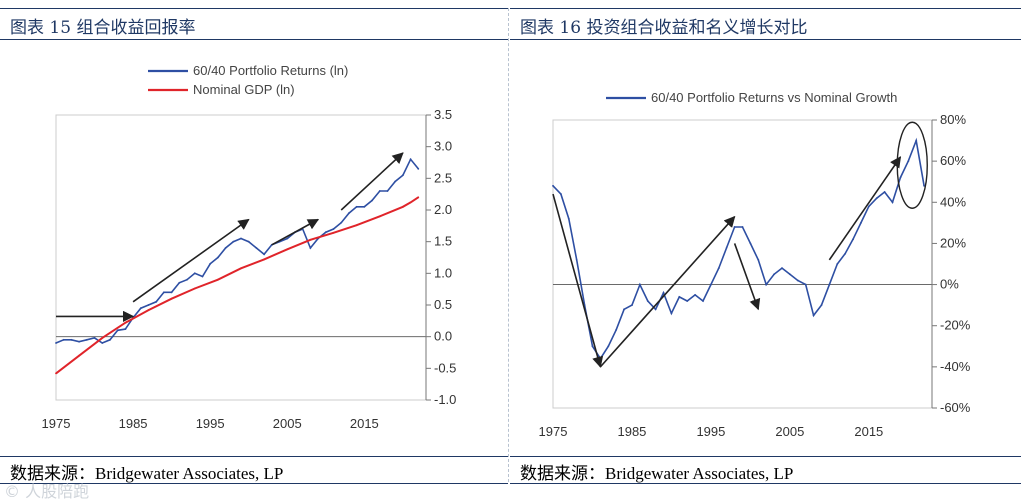 Image resolution: width=1021 pixels, height=502 pixels. I want to click on y-tick-label: -60%, so click(955, 407).